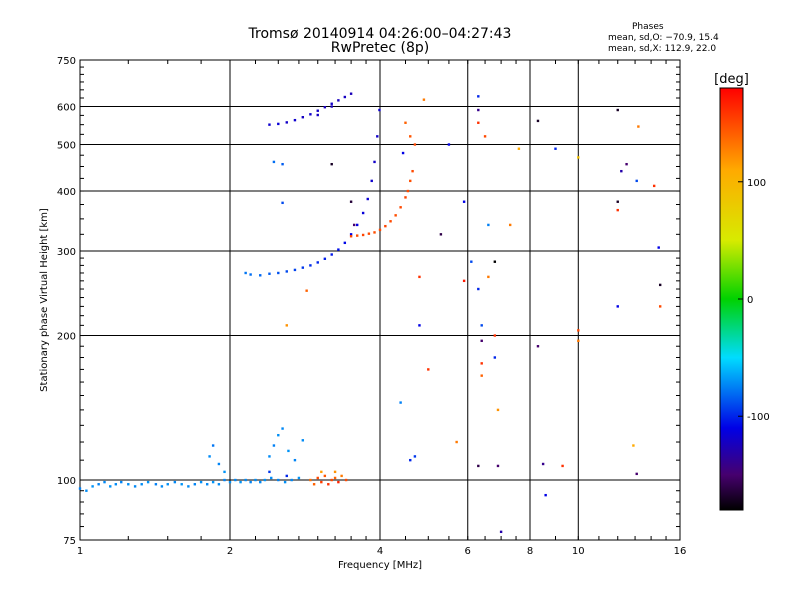 This screenshot has width=800, height=600. I want to click on chart-title-line2: RwPretec (8p), so click(380, 48).